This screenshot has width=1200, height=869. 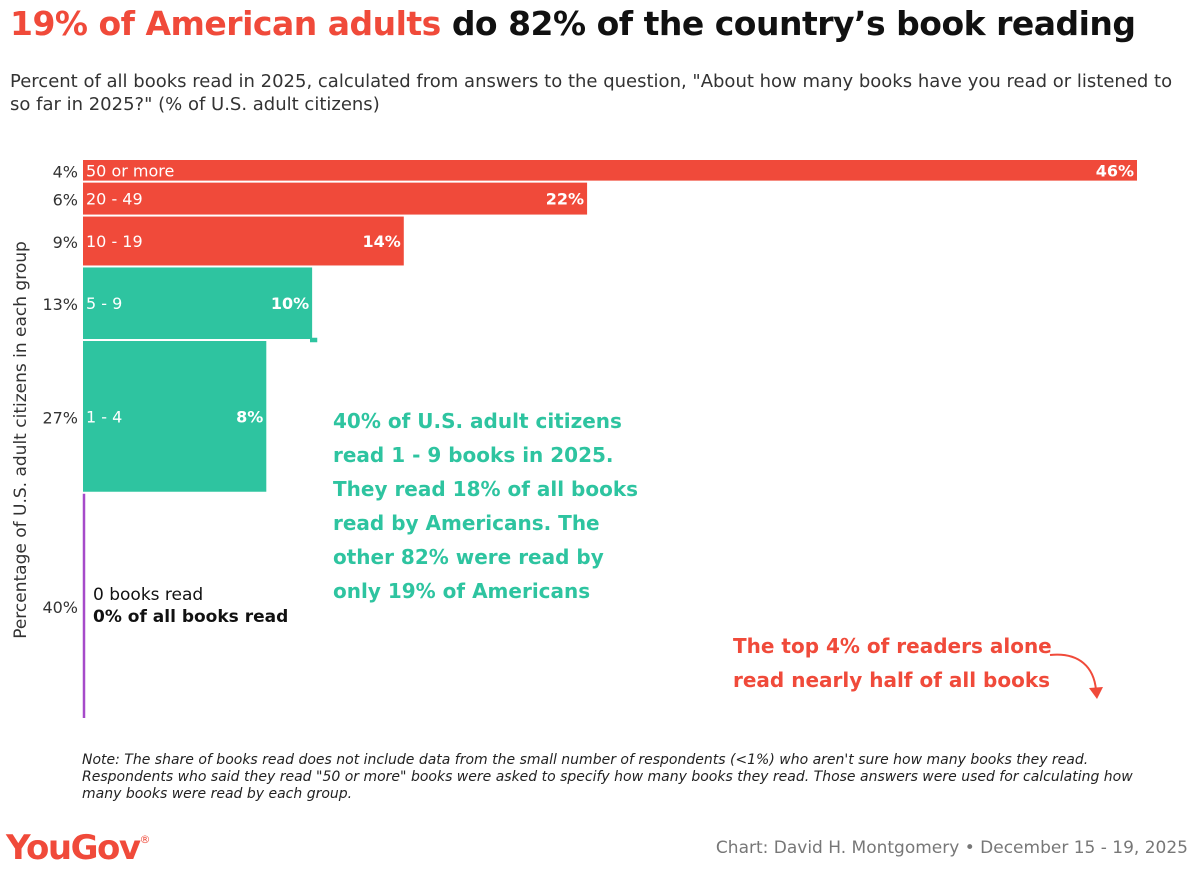 I want to click on y-tick-label: 27%, so click(x=60, y=417).